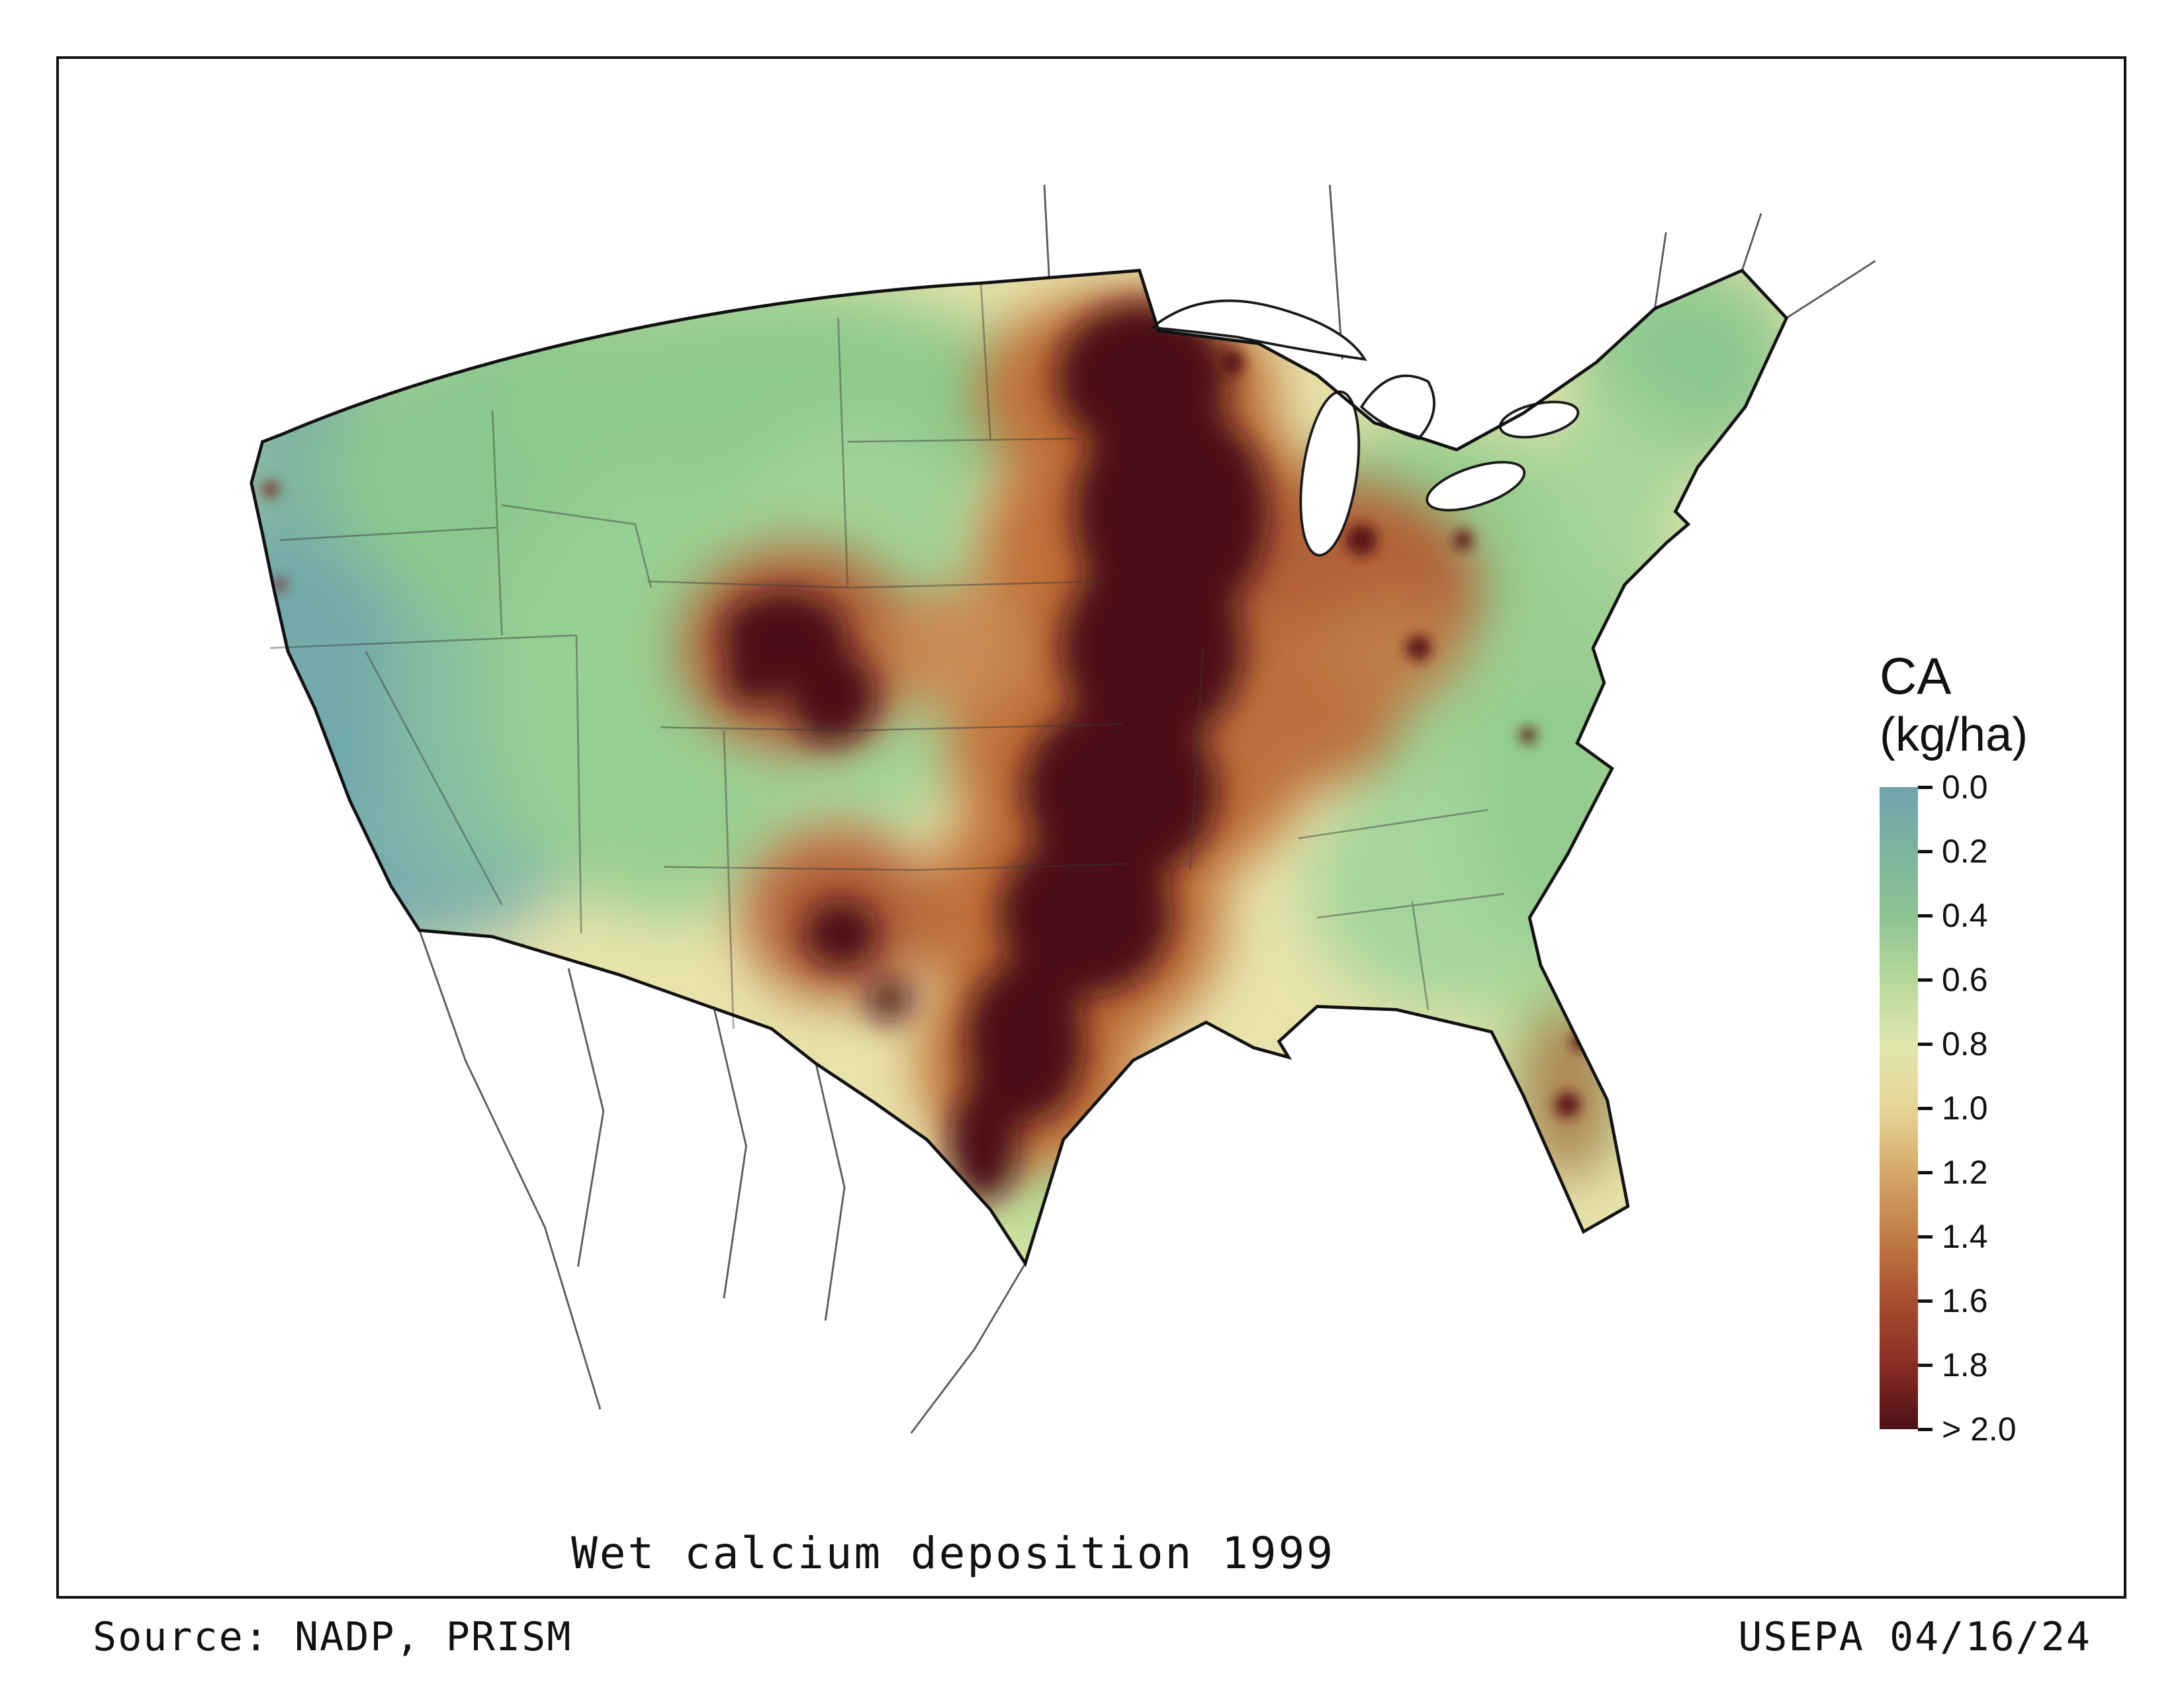 This screenshot has height=1688, width=2184. I want to click on lake-erie, so click(1476, 486).